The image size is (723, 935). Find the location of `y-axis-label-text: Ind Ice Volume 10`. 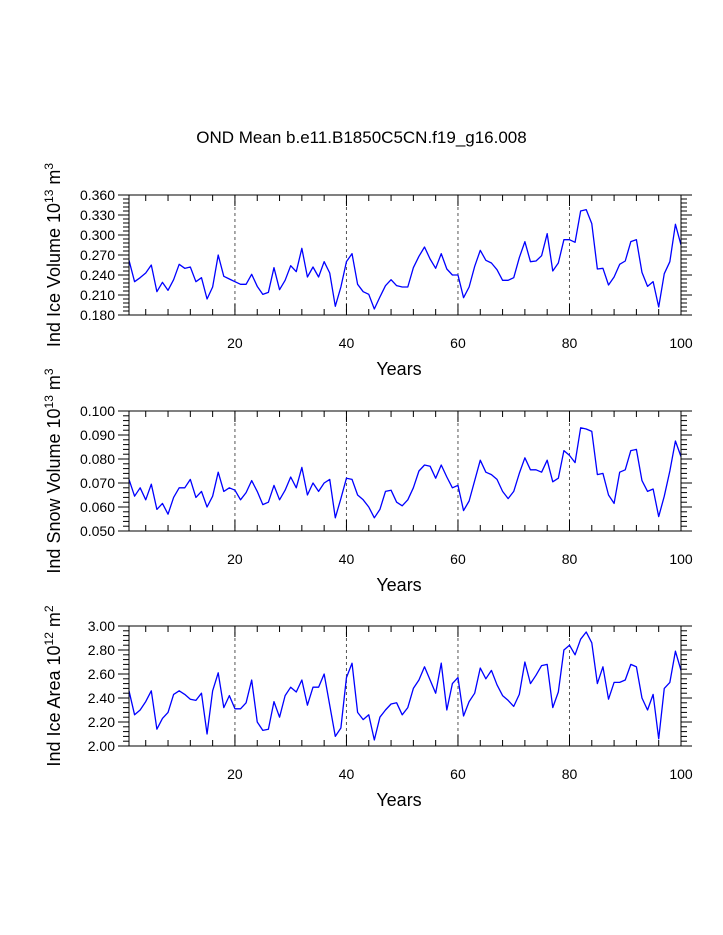

y-axis-label-text: Ind Ice Volume 10 is located at coordinates (54, 275).